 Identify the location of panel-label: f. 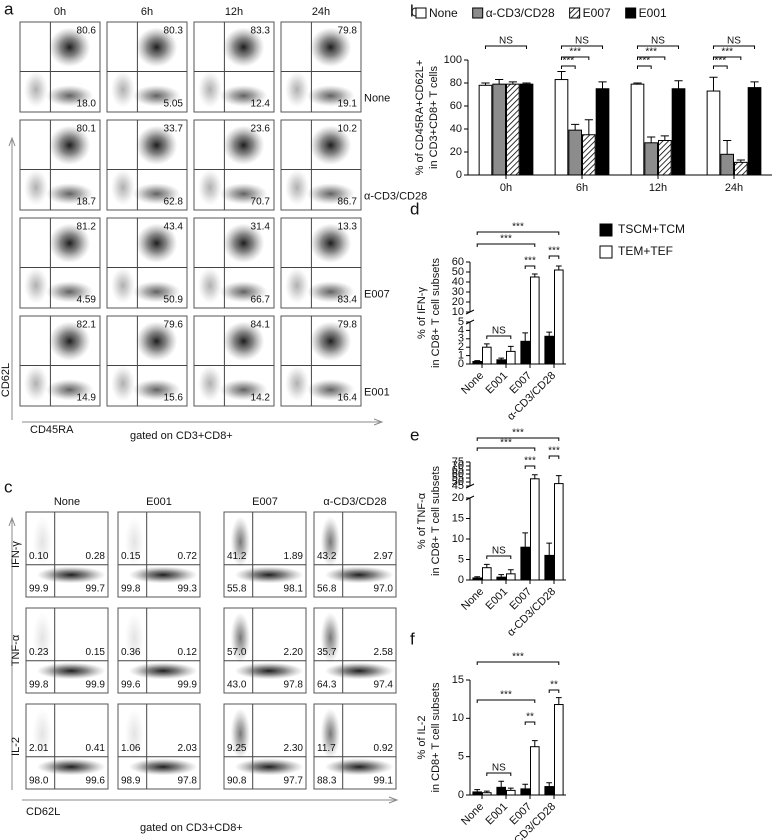
(412, 638).